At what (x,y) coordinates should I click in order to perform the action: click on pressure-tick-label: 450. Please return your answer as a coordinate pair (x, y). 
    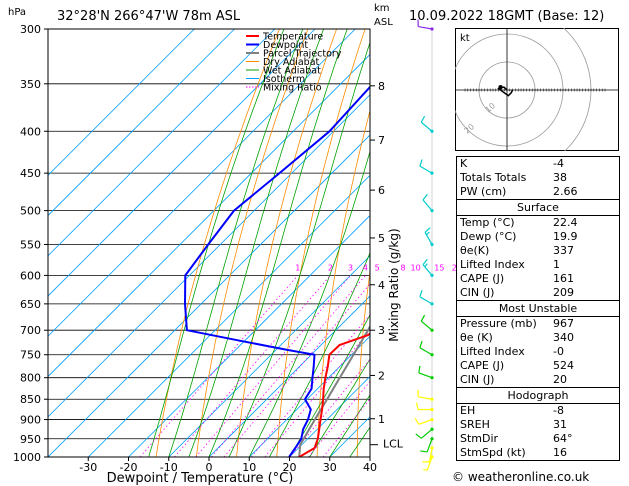
    Looking at the image, I should click on (30, 173).